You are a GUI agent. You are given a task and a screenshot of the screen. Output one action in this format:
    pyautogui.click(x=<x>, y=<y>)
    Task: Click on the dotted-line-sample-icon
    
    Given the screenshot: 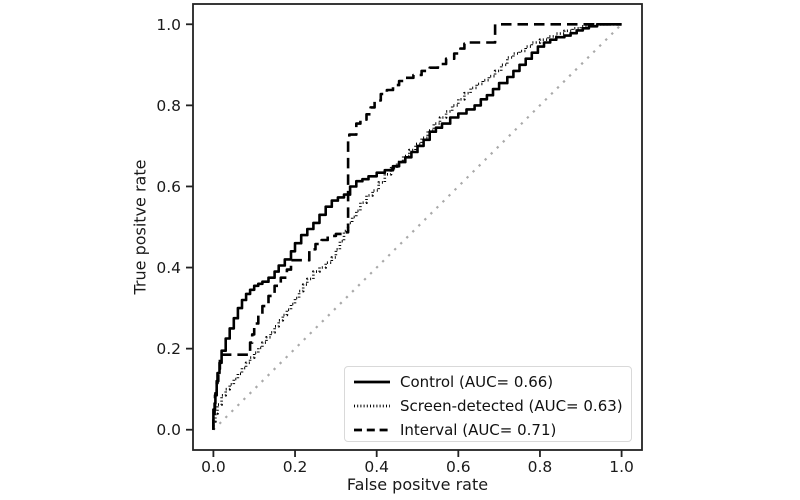 What is the action you would take?
    pyautogui.click(x=372, y=406)
    